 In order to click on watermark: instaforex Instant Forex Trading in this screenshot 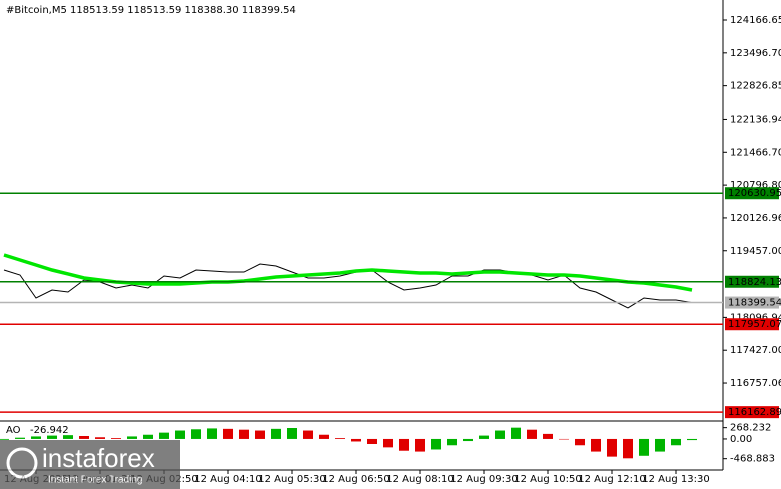, I will do `click(90, 464)`.